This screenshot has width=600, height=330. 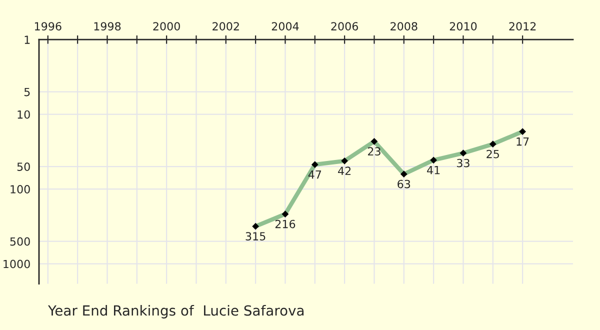 I want to click on data-label: 315, so click(x=256, y=236).